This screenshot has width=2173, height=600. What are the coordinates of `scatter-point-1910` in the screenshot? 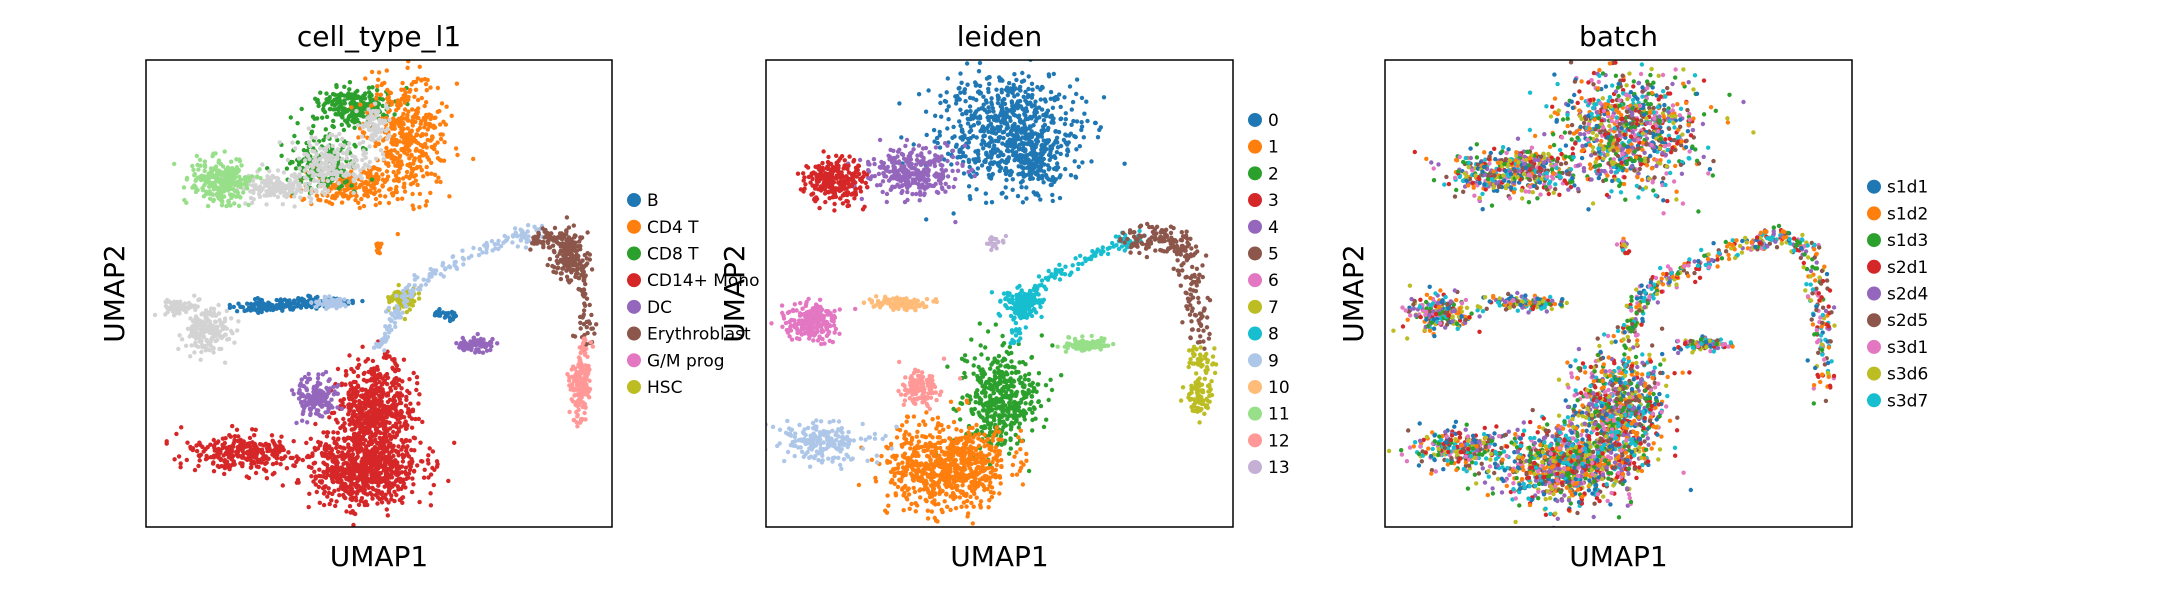 It's located at (225, 318).